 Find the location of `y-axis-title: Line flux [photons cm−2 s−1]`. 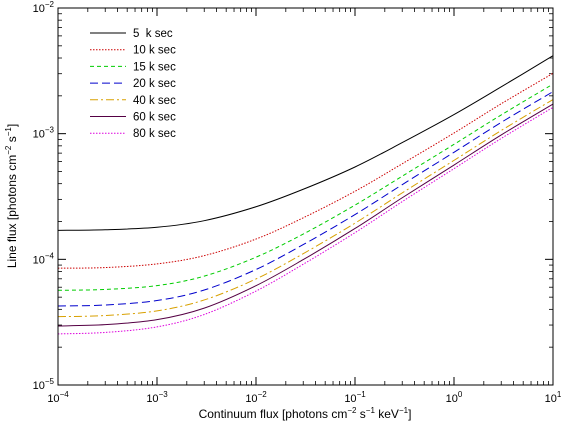

y-axis-title: Line flux [photons cm−2 s−1] is located at coordinates (11, 196).